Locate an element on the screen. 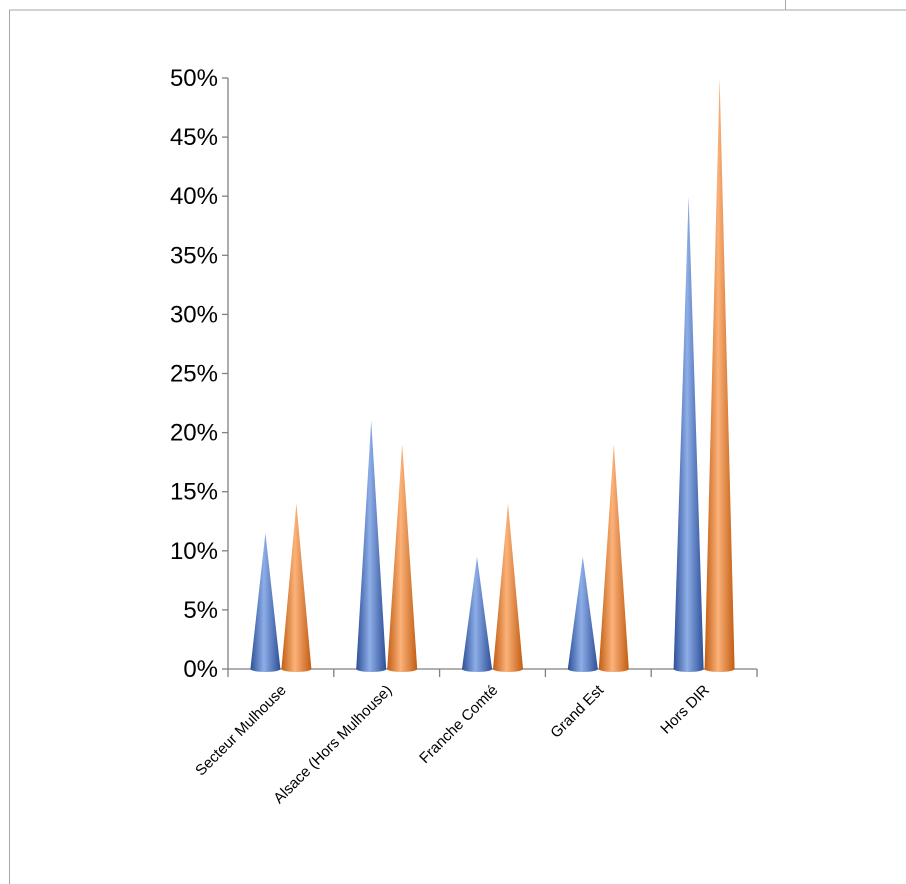  y-tick-label: 0% is located at coordinates (200, 669).